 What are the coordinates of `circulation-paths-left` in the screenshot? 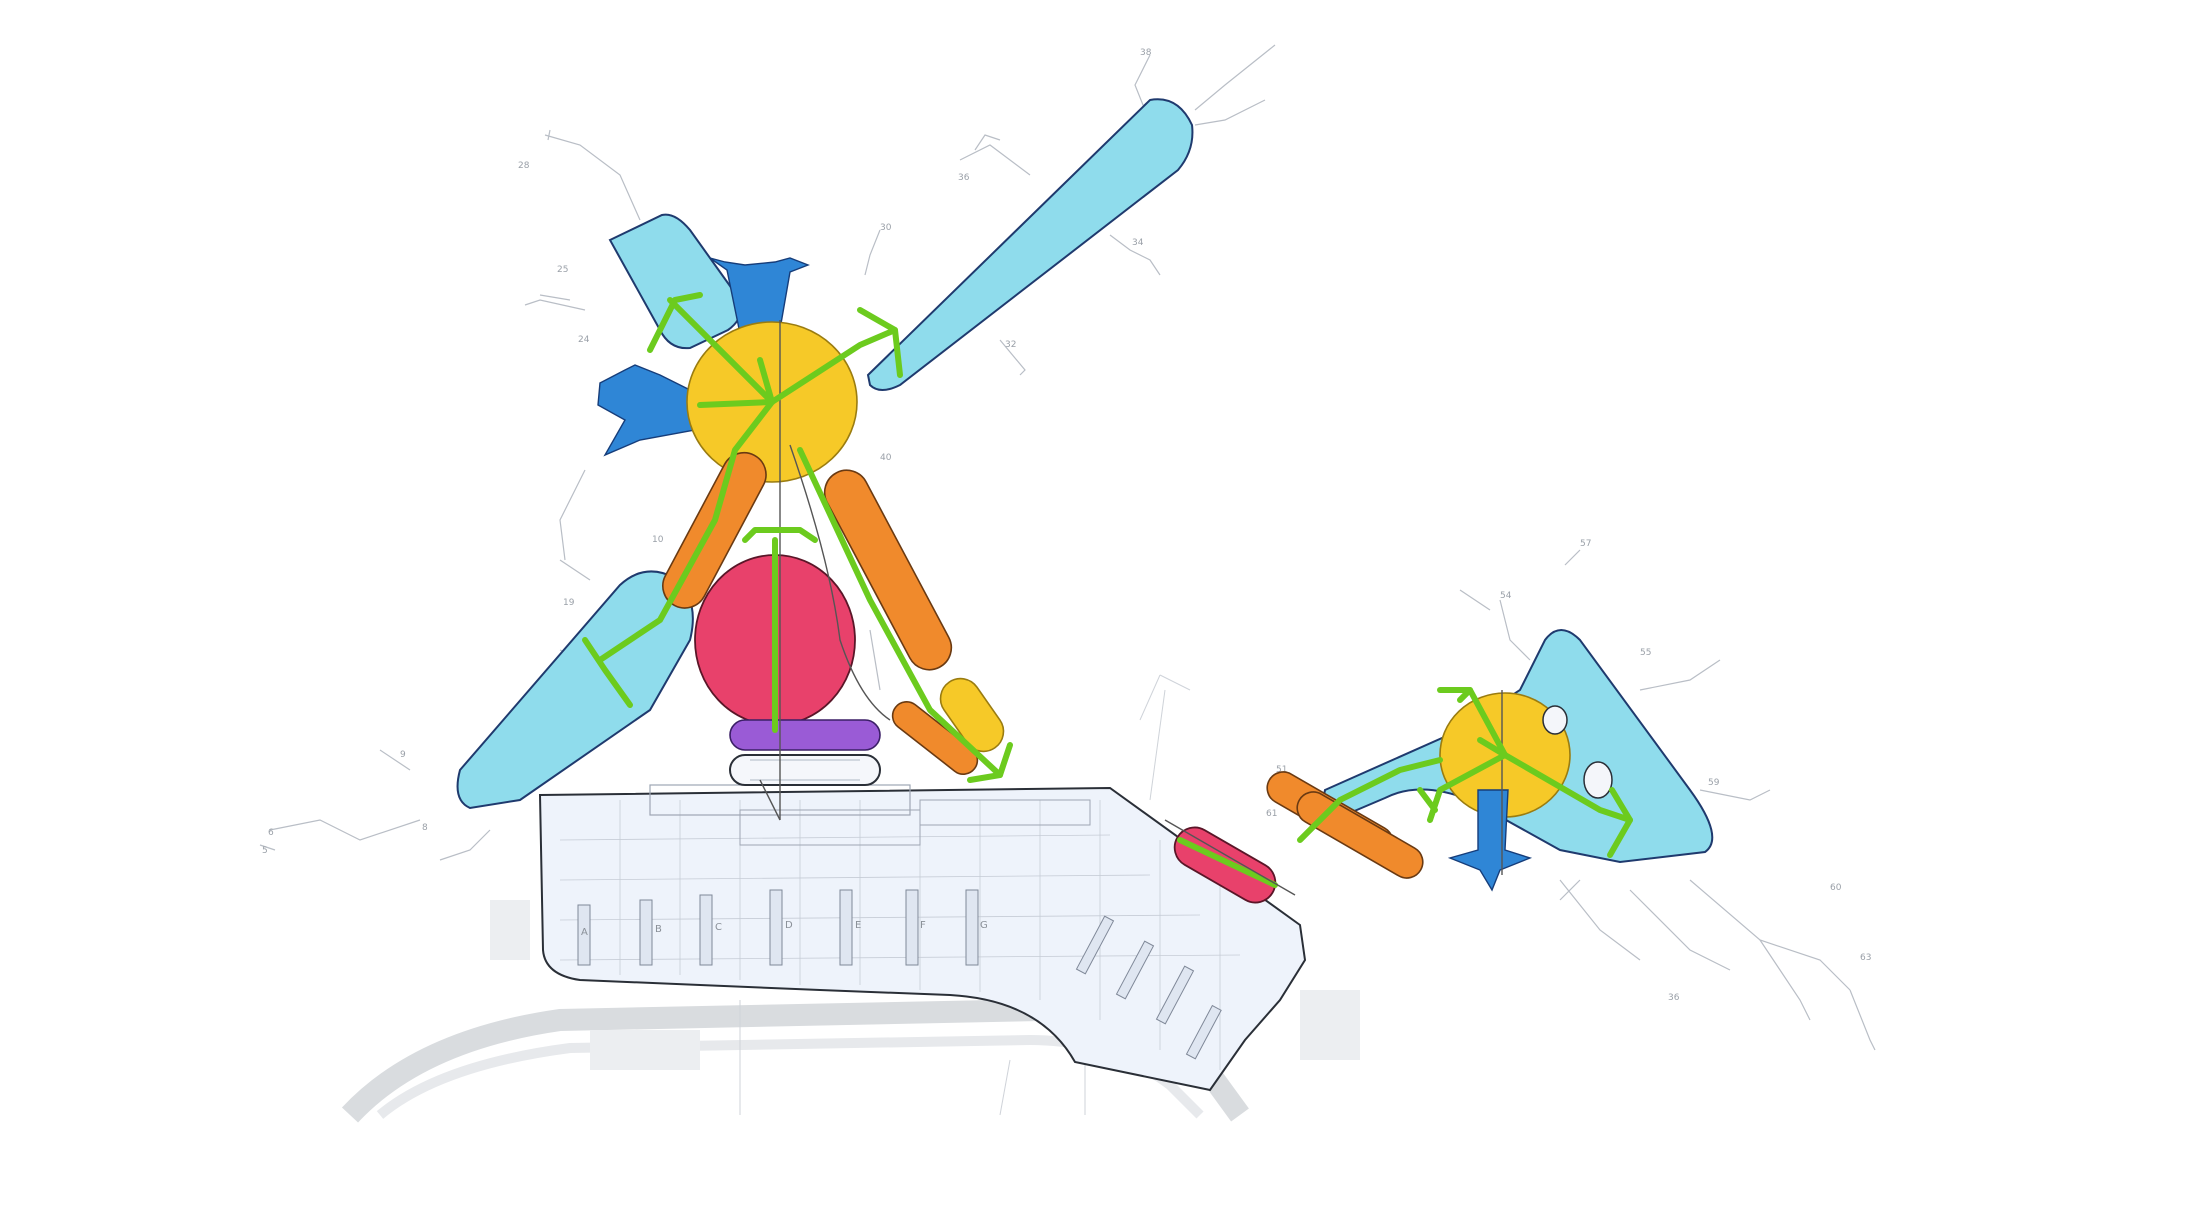 It's located at (797, 537).